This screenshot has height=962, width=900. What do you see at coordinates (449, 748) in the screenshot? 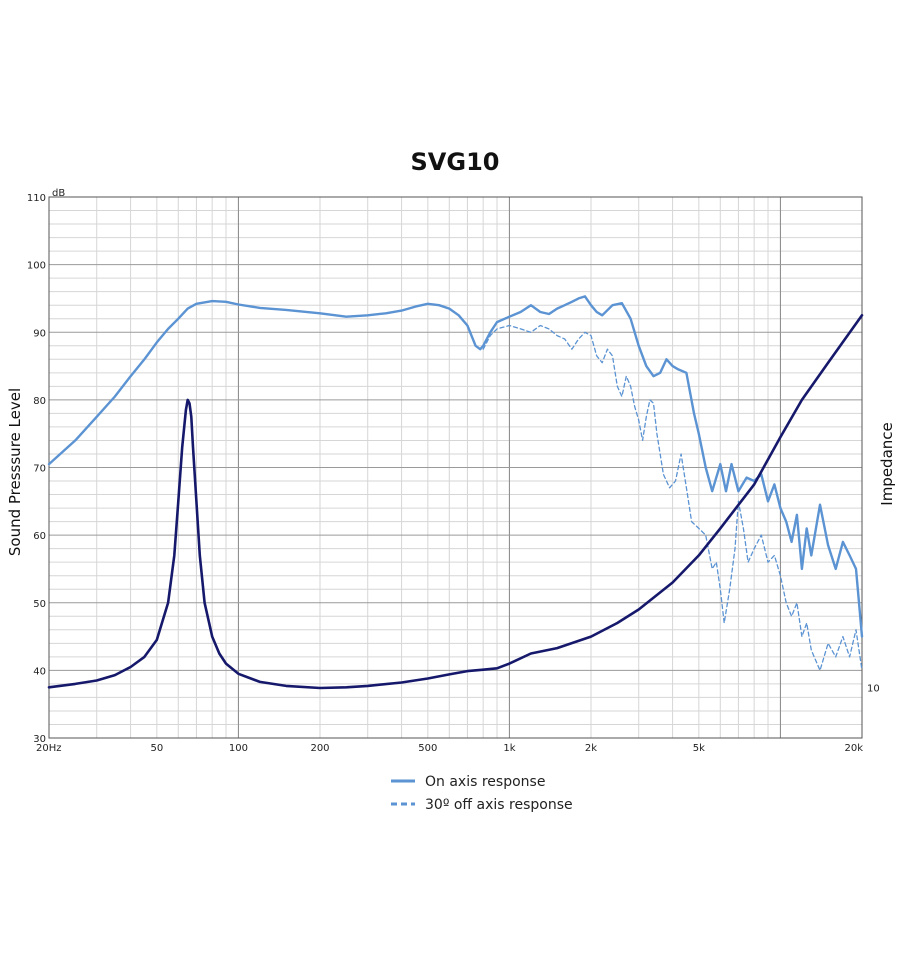
I see `x-axis-ticks: 20Hz 50 100 200 500 1k 2k 5k 20k` at bounding box center [449, 748].